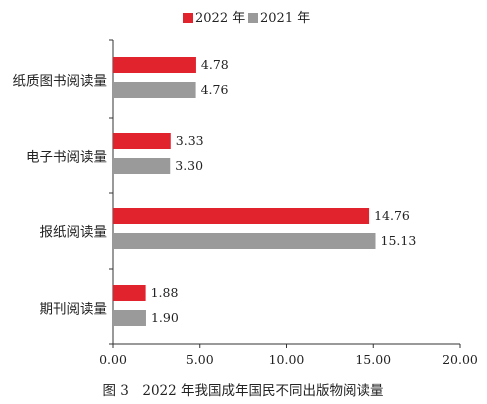  Describe the element at coordinates (399, 240) in the screenshot. I see `bar-value-label: 15.13` at that location.